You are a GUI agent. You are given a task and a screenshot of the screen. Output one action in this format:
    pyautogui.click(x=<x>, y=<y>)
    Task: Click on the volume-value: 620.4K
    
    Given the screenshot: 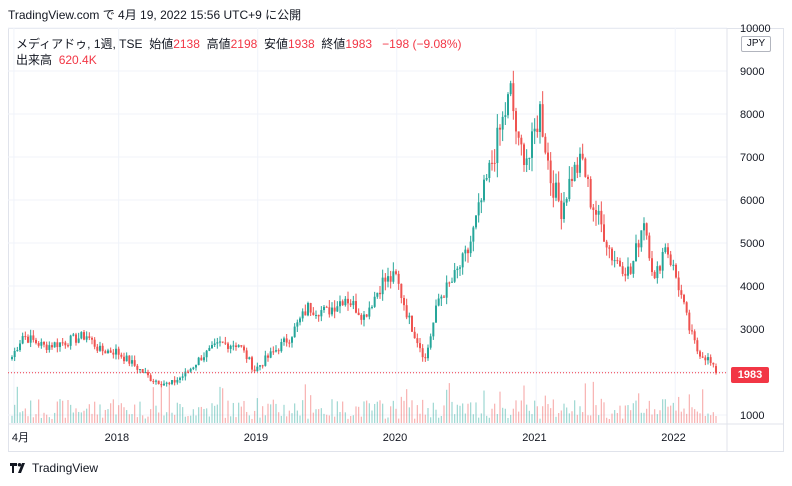 What is the action you would take?
    pyautogui.click(x=77, y=60)
    